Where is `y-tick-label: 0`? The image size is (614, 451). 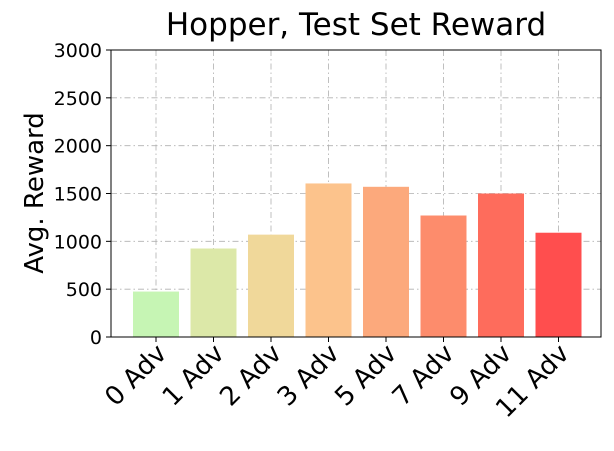 y-tick-label: 0 is located at coordinates (96, 338).